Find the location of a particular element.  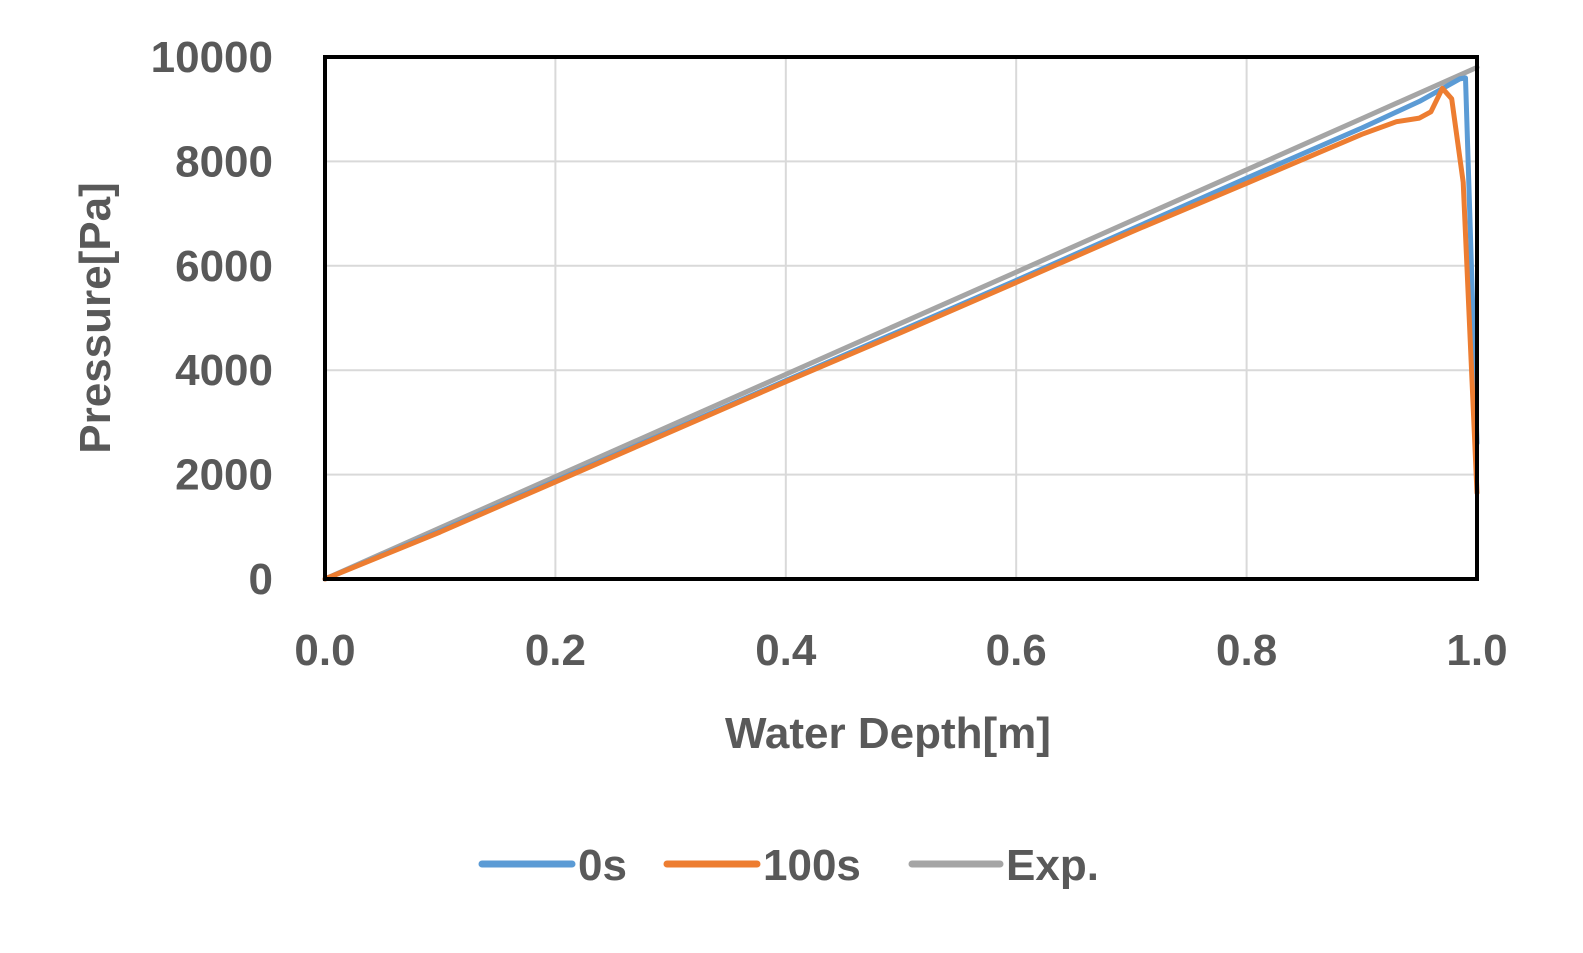

legend-label: 100s is located at coordinates (812, 865).